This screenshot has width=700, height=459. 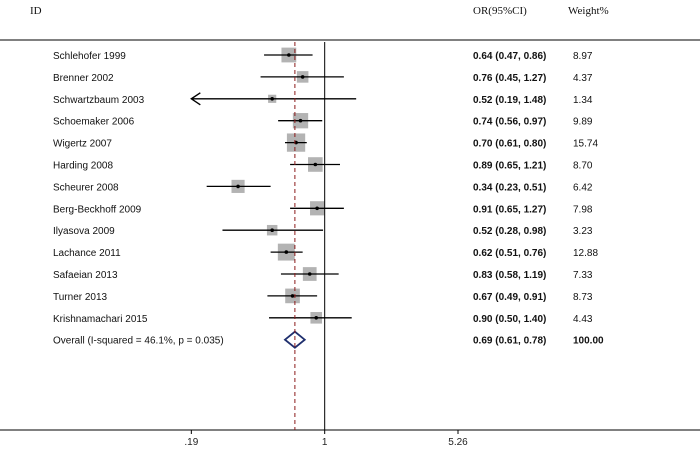 What do you see at coordinates (325, 442) in the screenshot?
I see `x-tick-label: 1` at bounding box center [325, 442].